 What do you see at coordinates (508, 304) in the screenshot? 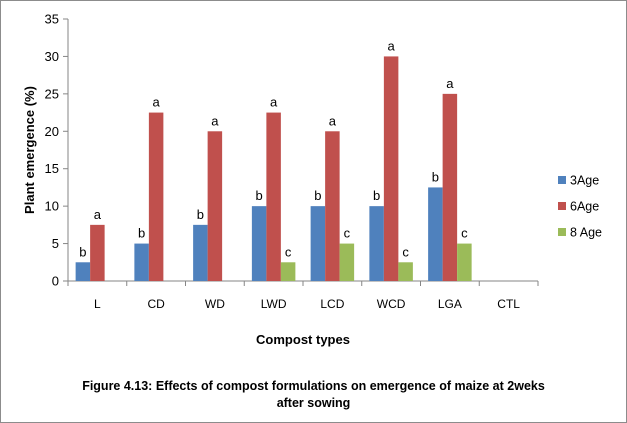
I see `x-tick-label: CTL` at bounding box center [508, 304].